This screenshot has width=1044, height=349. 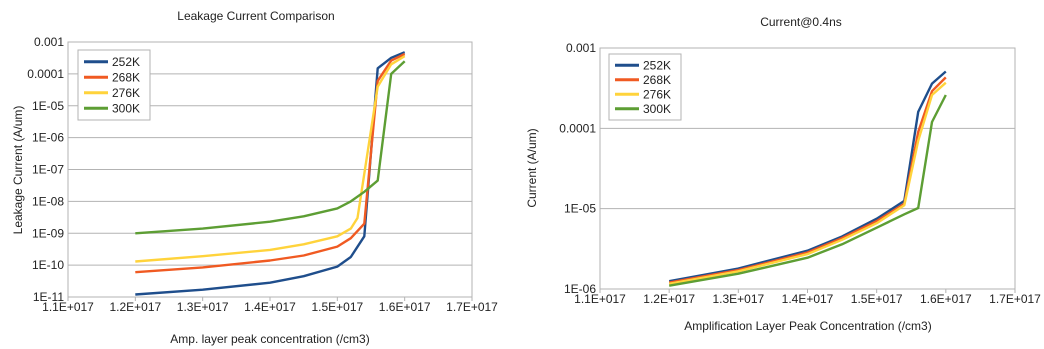 I want to click on y-axis-label: Current (A/um), so click(x=532, y=167).